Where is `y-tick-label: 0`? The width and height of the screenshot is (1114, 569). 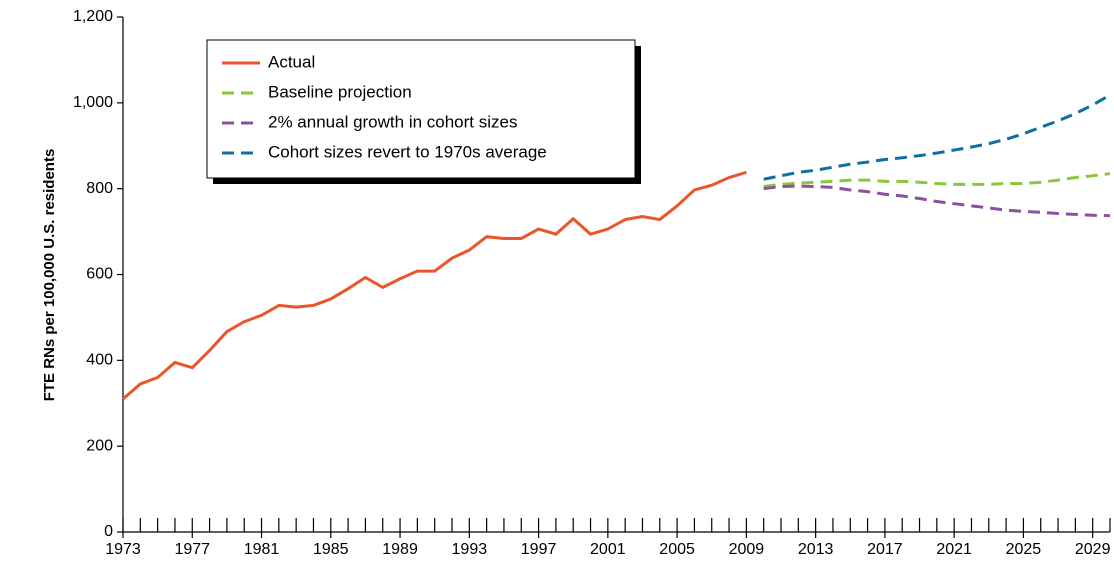
y-tick-label: 0 is located at coordinates (108, 531).